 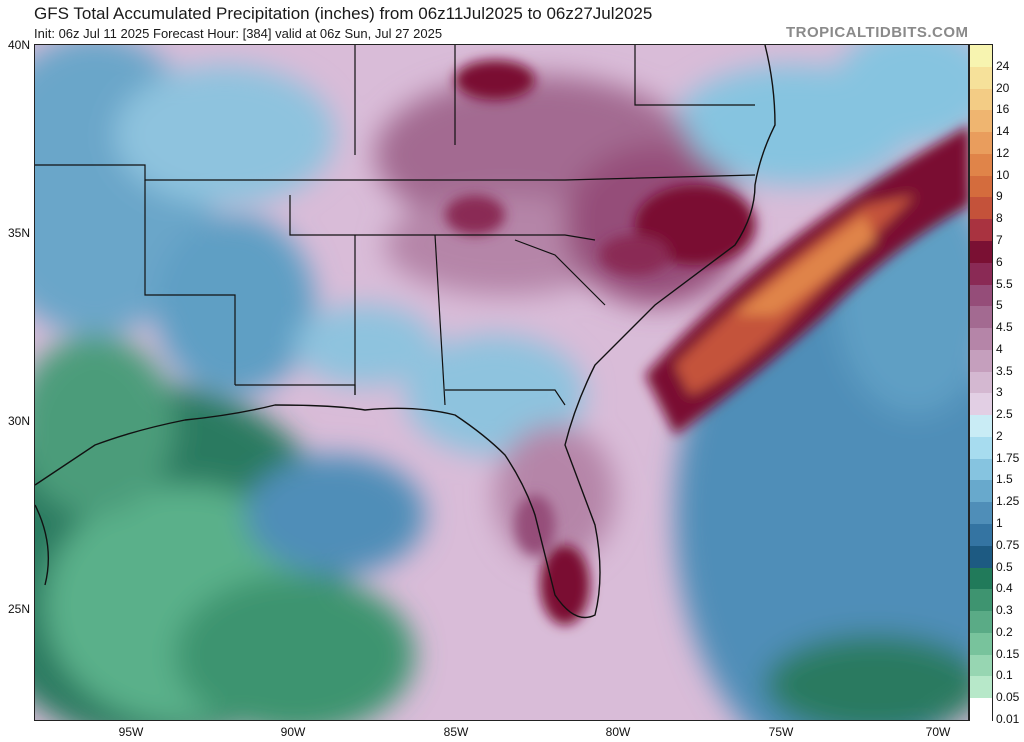 What do you see at coordinates (999, 392) in the screenshot?
I see `colorbar-label: 3` at bounding box center [999, 392].